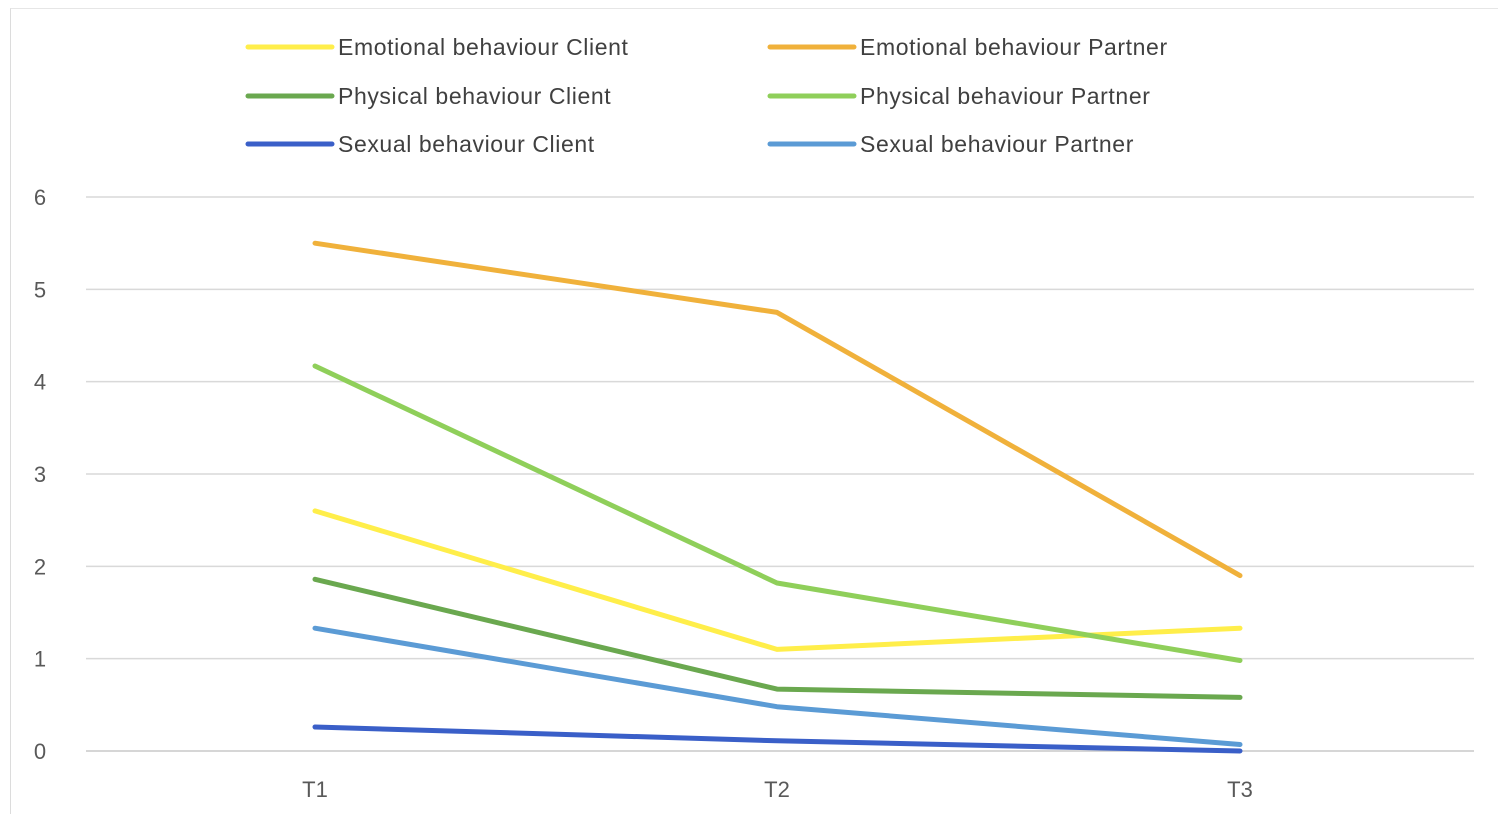 The width and height of the screenshot is (1500, 816). Describe the element at coordinates (315, 789) in the screenshot. I see `x-tick-label: T1` at that location.